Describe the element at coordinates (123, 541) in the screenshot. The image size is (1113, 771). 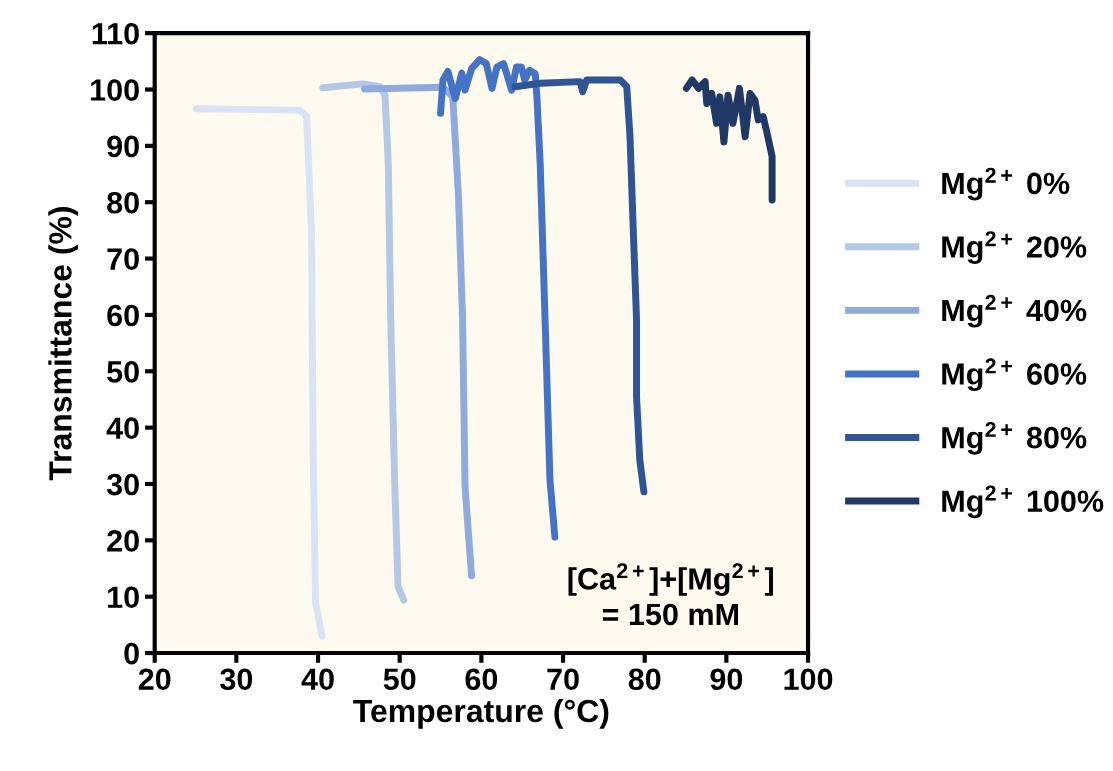
I see `y-tick-label: 20` at that location.